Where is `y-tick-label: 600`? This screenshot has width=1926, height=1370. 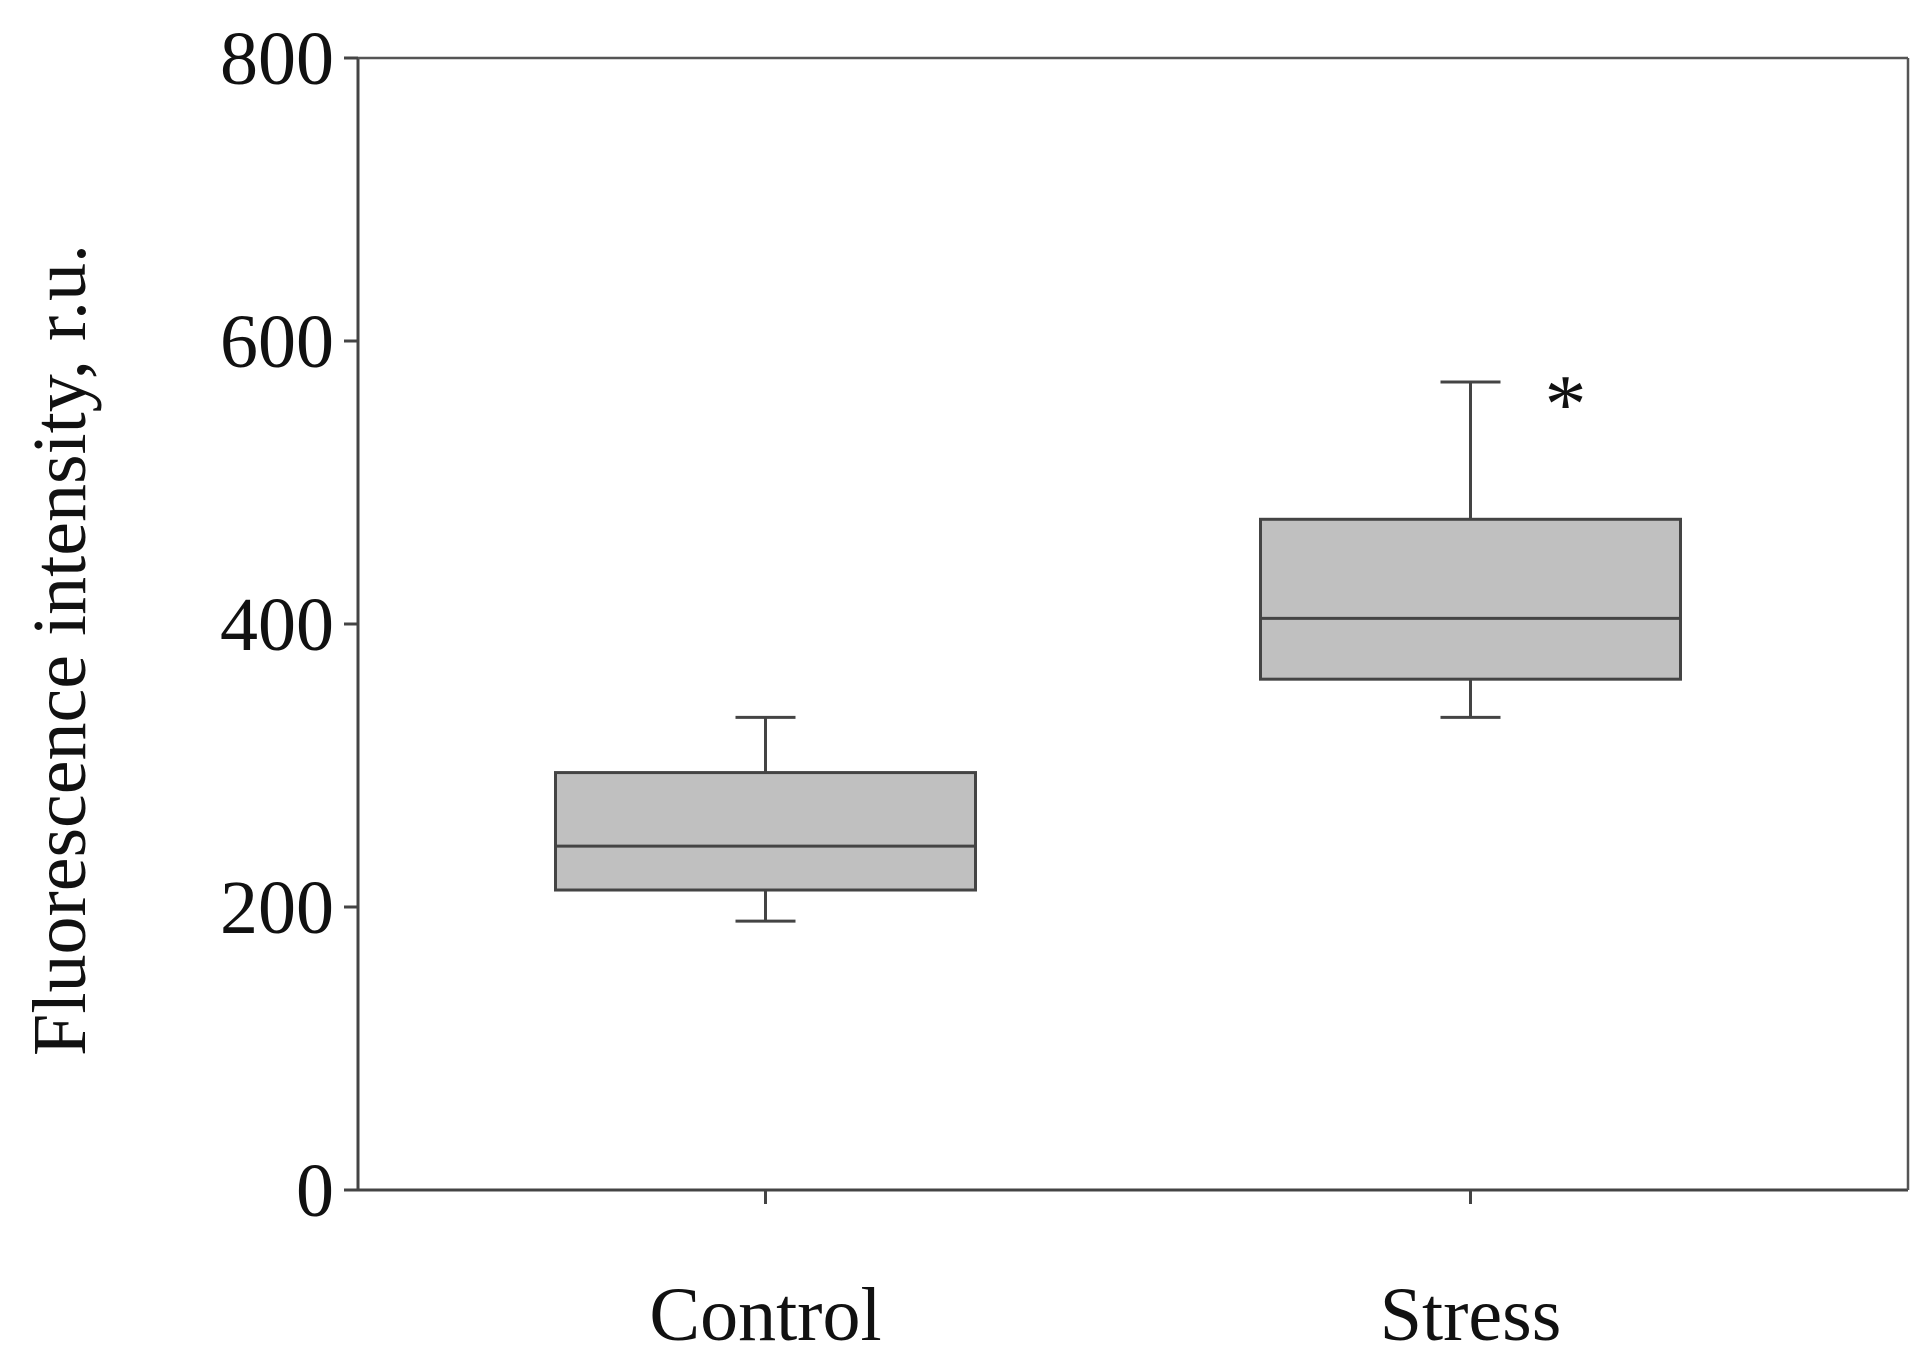 y-tick-label: 600 is located at coordinates (277, 342).